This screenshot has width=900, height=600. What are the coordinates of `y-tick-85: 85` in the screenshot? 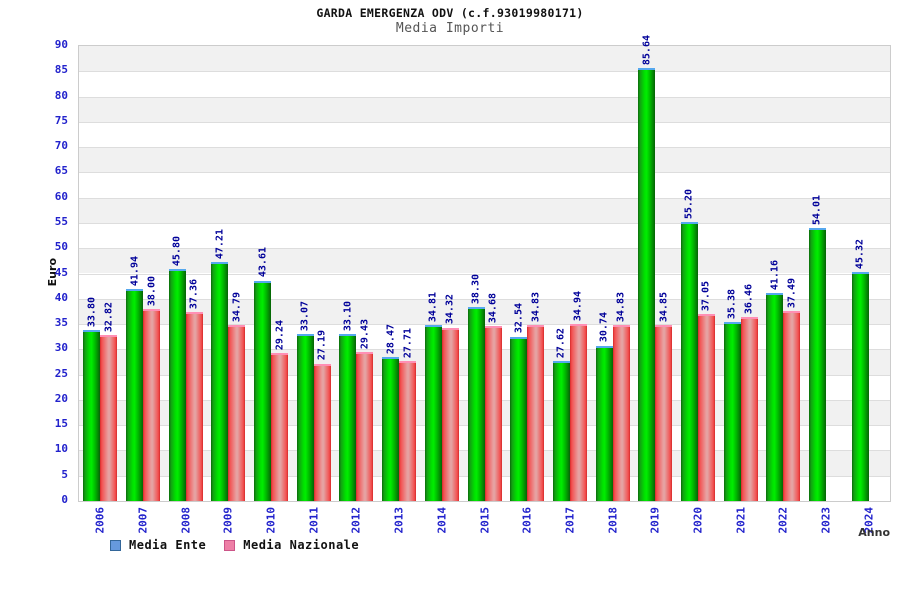 It's located at (61, 70).